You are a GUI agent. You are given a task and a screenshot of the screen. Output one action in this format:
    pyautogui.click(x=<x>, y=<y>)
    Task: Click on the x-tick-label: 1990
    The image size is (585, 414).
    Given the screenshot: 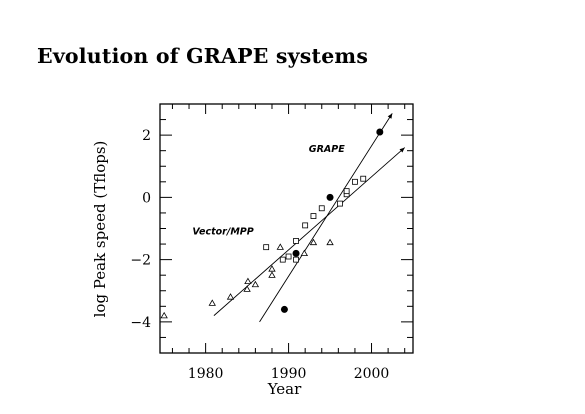 What is the action you would take?
    pyautogui.click(x=289, y=374)
    